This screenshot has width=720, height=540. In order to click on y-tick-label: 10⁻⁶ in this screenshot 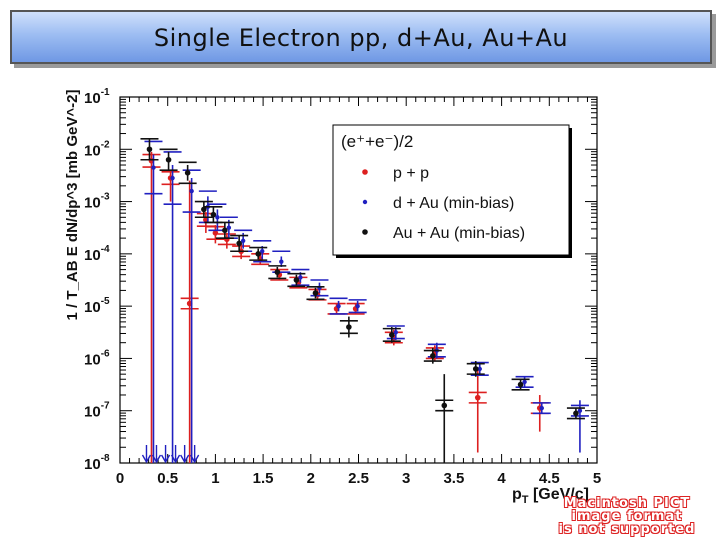, I will do `click(97, 358)`.